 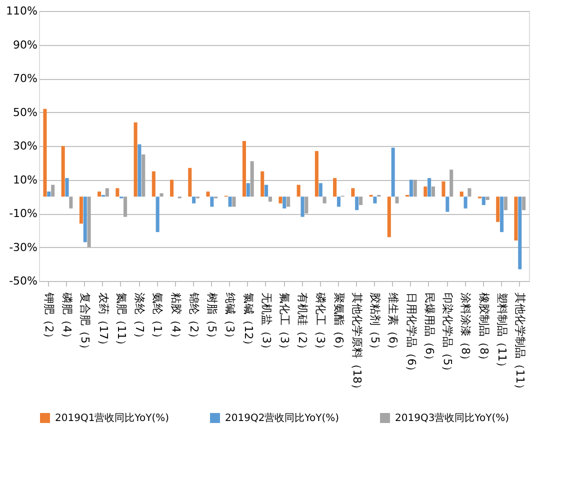 What do you see at coordinates (519, 343) in the screenshot?
I see `x-tick-label: 其他化学制品（11）` at bounding box center [519, 343].